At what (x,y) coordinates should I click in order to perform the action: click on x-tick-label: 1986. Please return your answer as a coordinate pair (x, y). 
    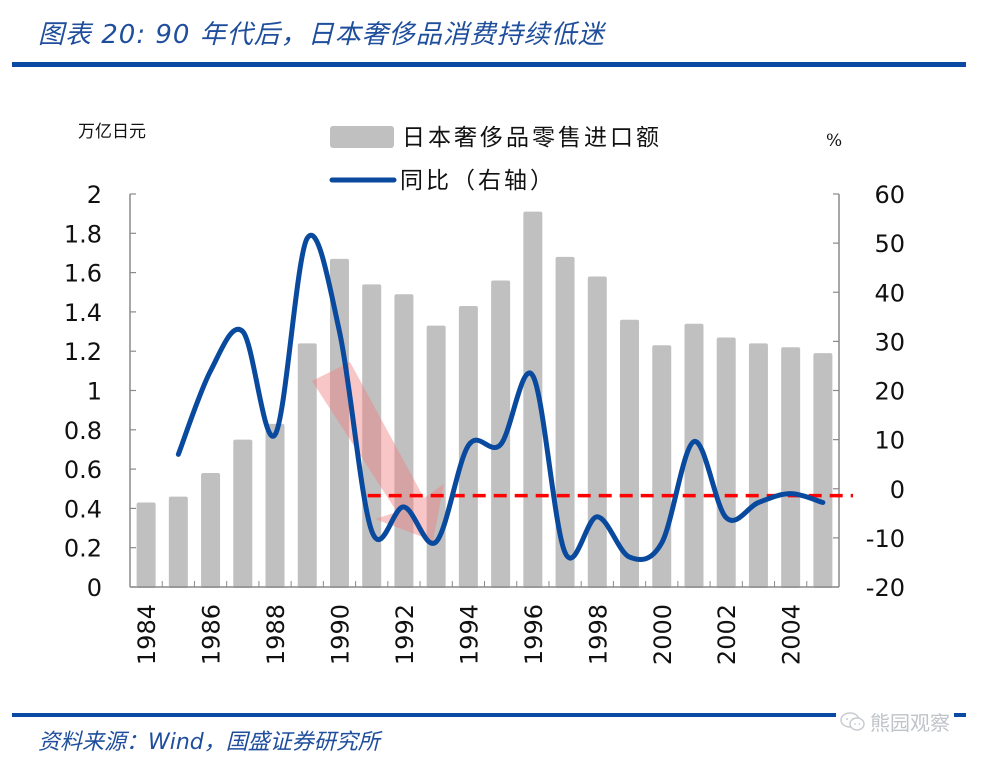
    Looking at the image, I should click on (212, 634).